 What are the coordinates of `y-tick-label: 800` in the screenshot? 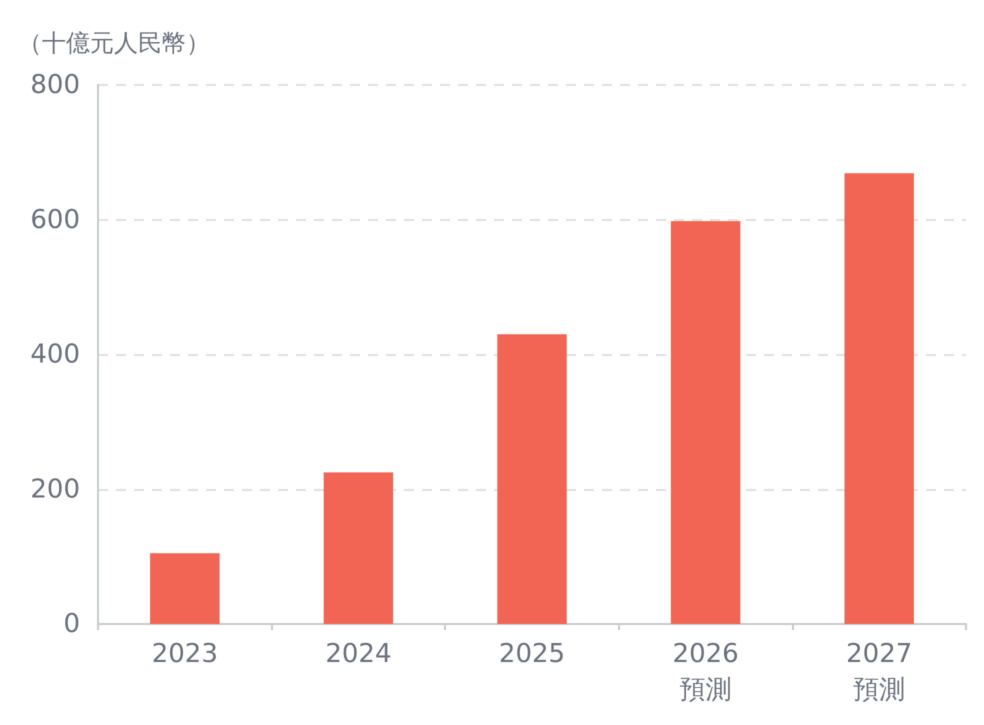 It's located at (55, 85).